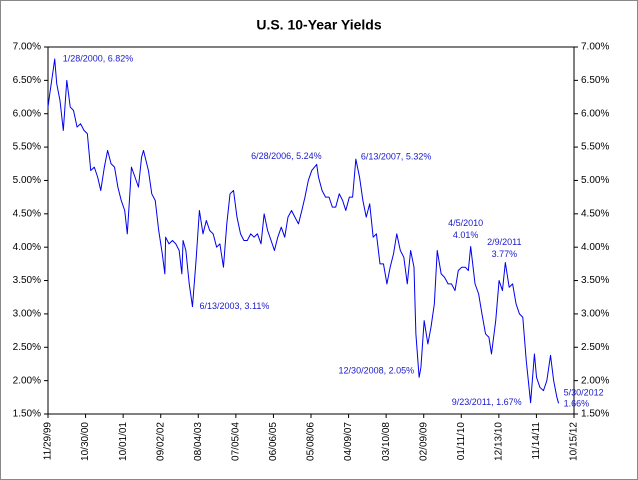 The height and width of the screenshot is (480, 638). Describe the element at coordinates (536, 441) in the screenshot. I see `x-tick-label: 11/14/11` at that location.